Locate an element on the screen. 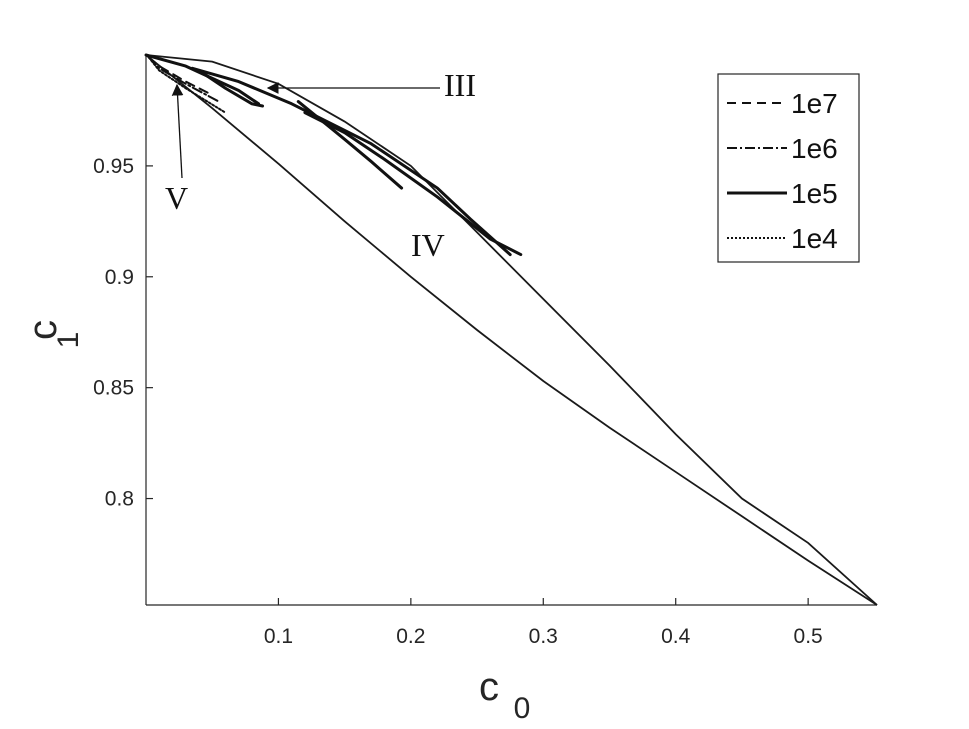  x-tick-label: 0.3 is located at coordinates (543, 636).